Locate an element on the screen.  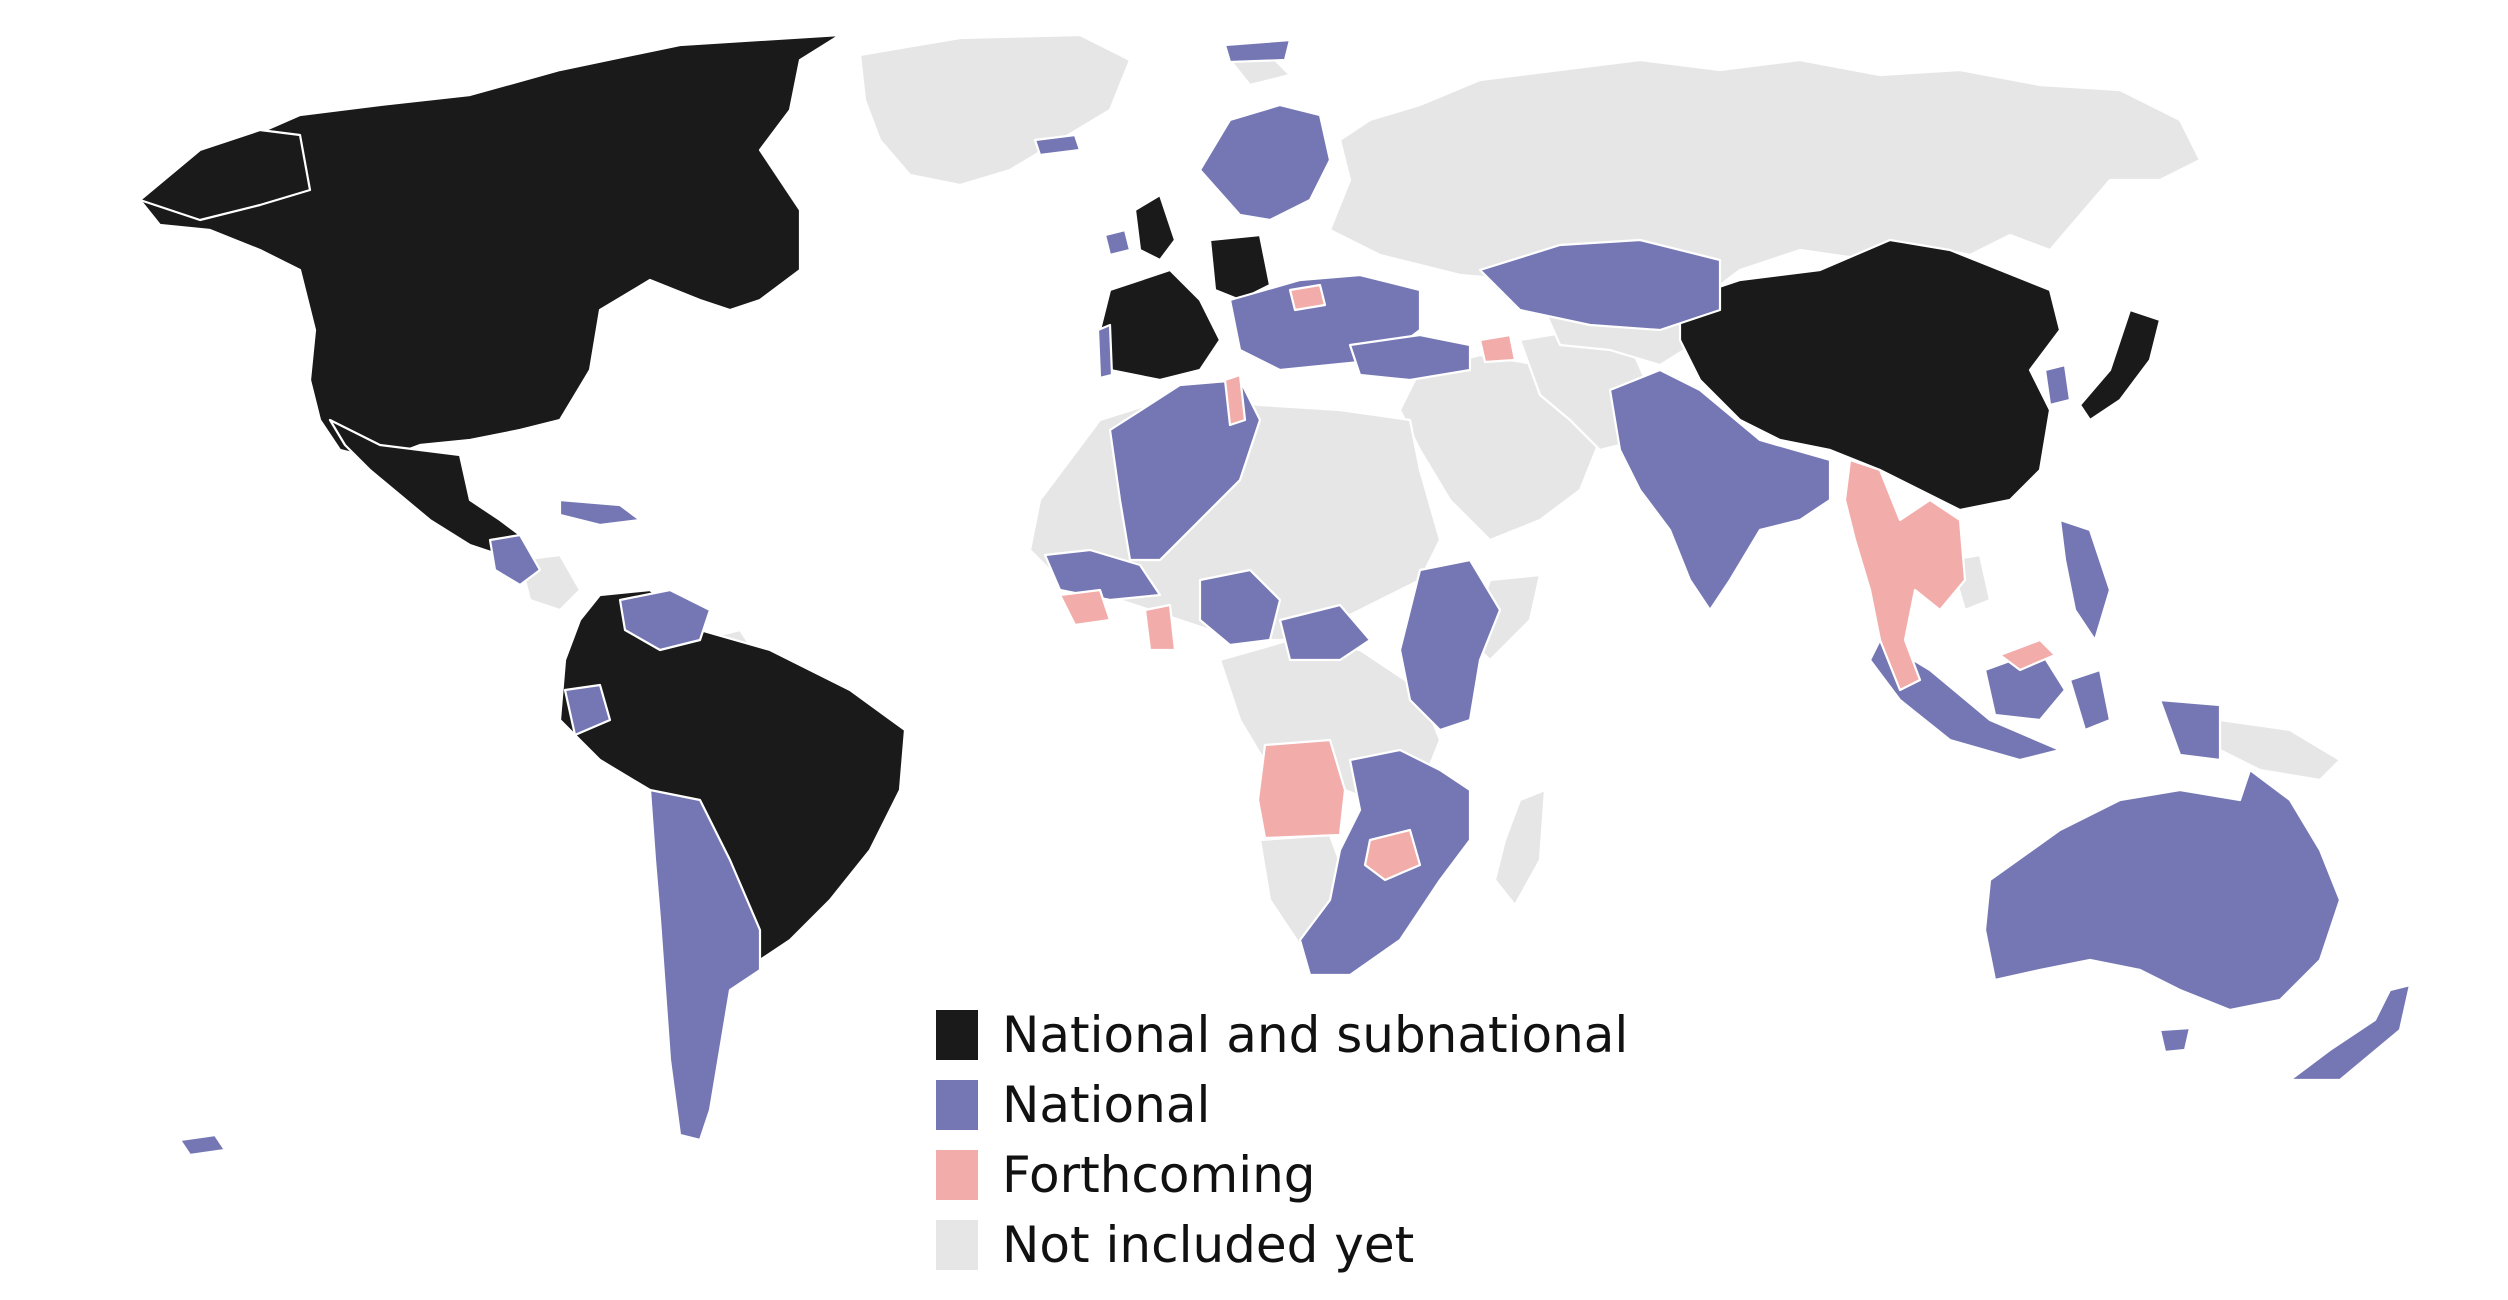
region-hungary is located at coordinates (1307, 297).